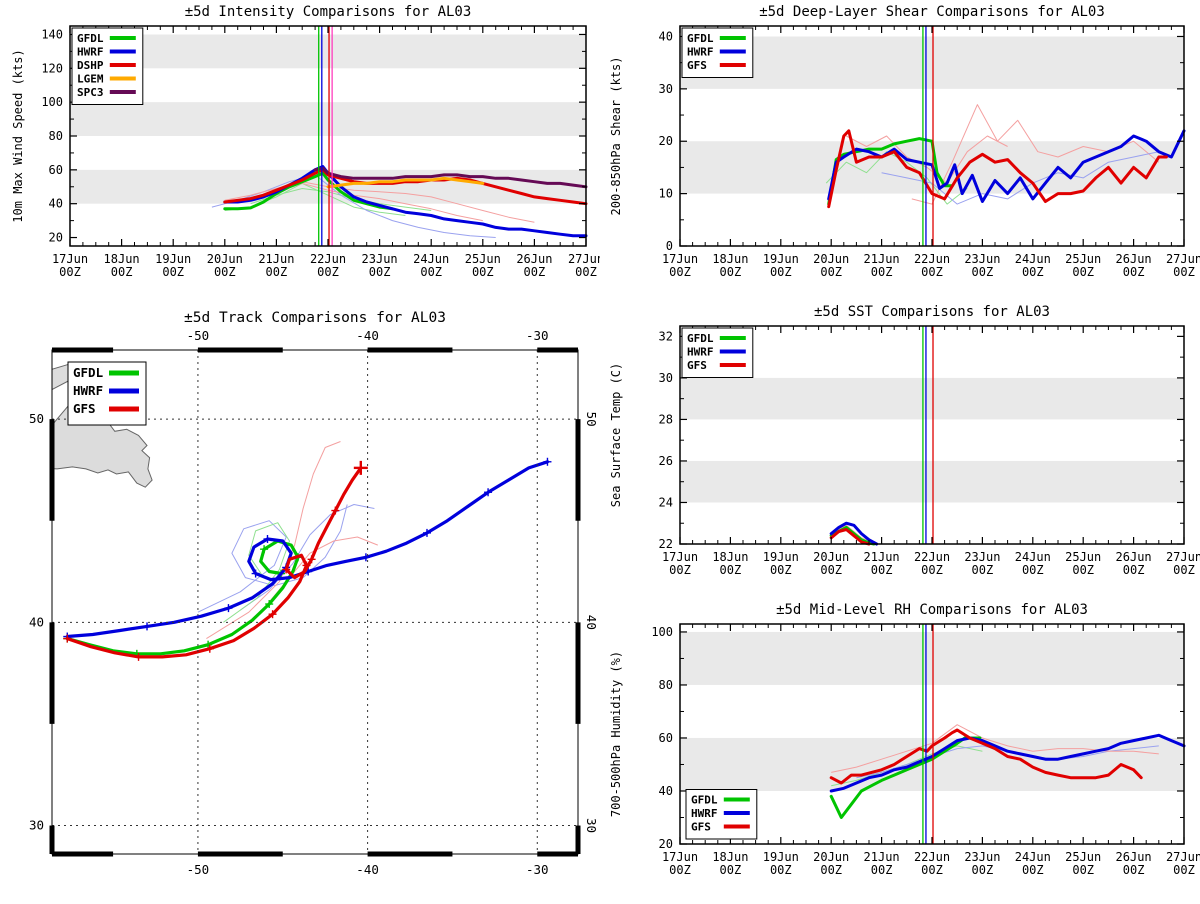  I want to click on lon-tick-label-bottom: -30, so click(537, 869).